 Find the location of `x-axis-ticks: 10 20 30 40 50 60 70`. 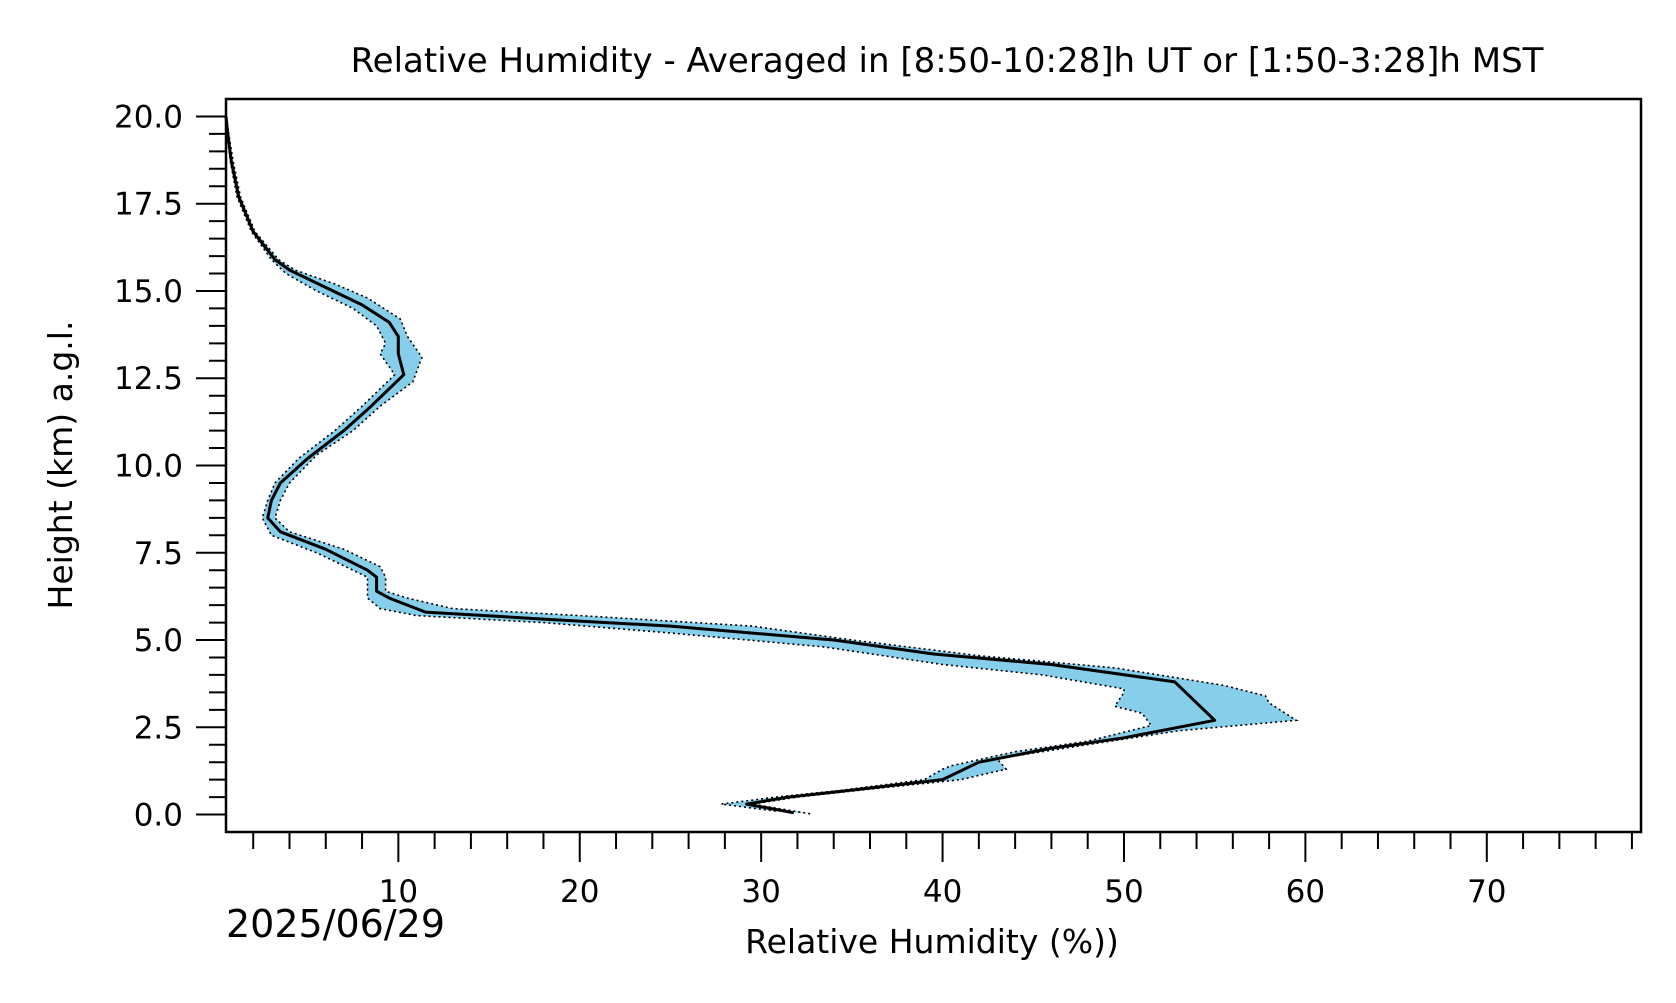

x-axis-ticks: 10 20 30 40 50 60 70 is located at coordinates (942, 871).